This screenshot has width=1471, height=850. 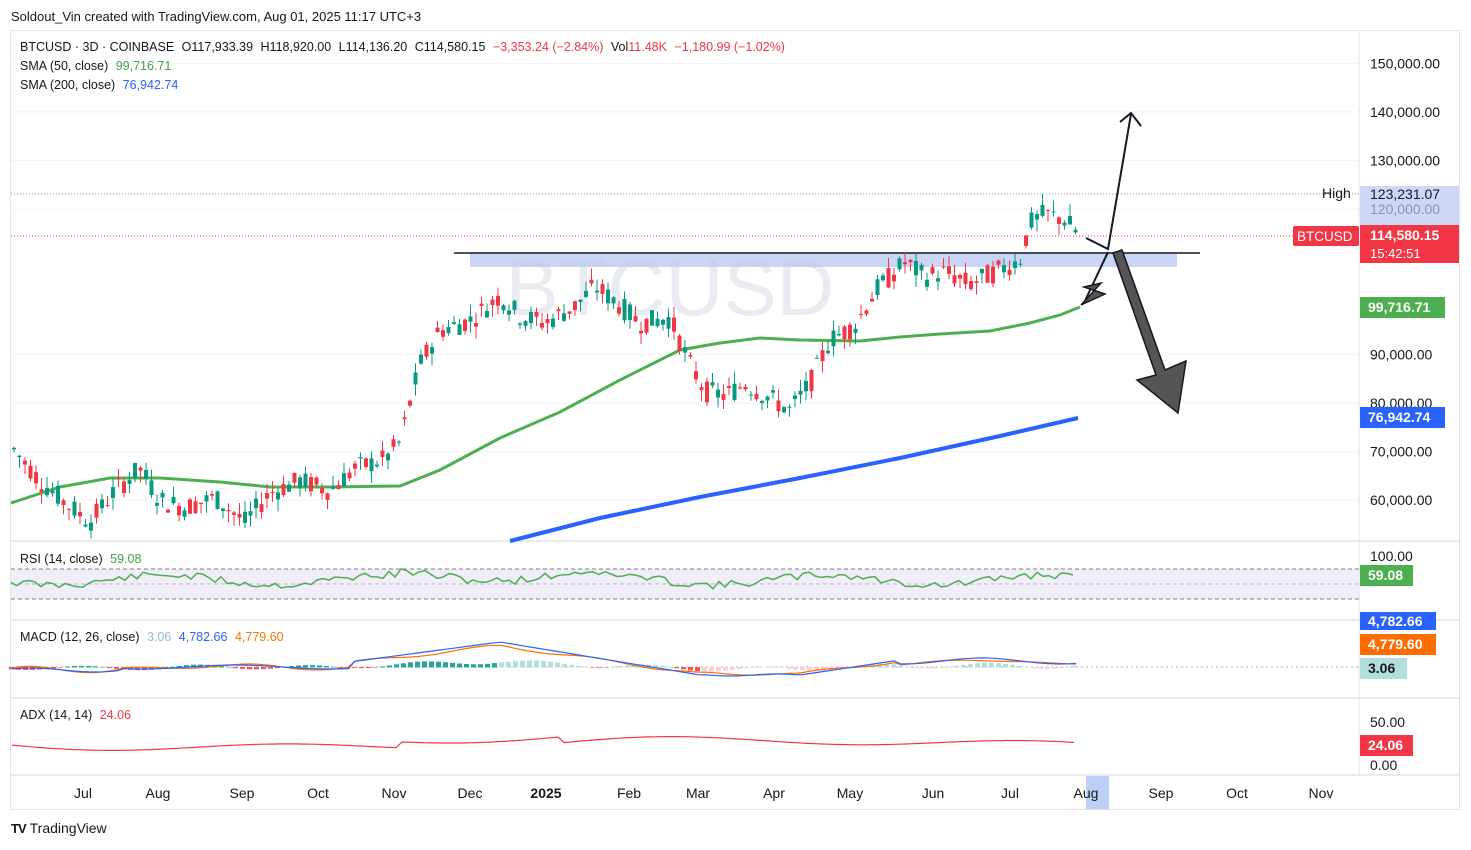 What do you see at coordinates (548, 47) in the screenshot?
I see `price-change: −3,353.24 (−2.84%)` at bounding box center [548, 47].